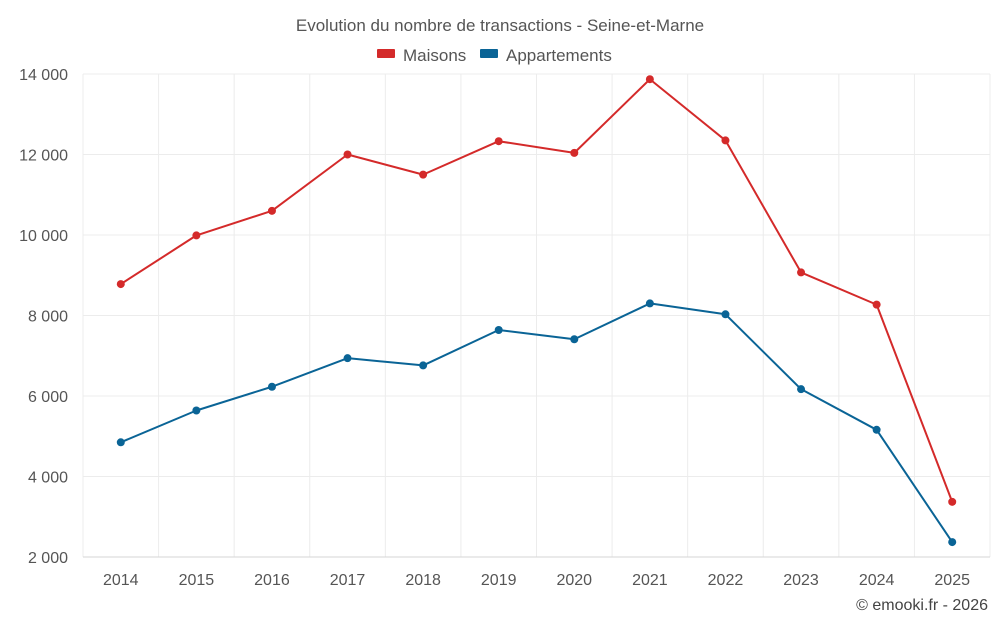 The height and width of the screenshot is (625, 1000). Describe the element at coordinates (48, 478) in the screenshot. I see `y-tick-label: 4 000` at that location.